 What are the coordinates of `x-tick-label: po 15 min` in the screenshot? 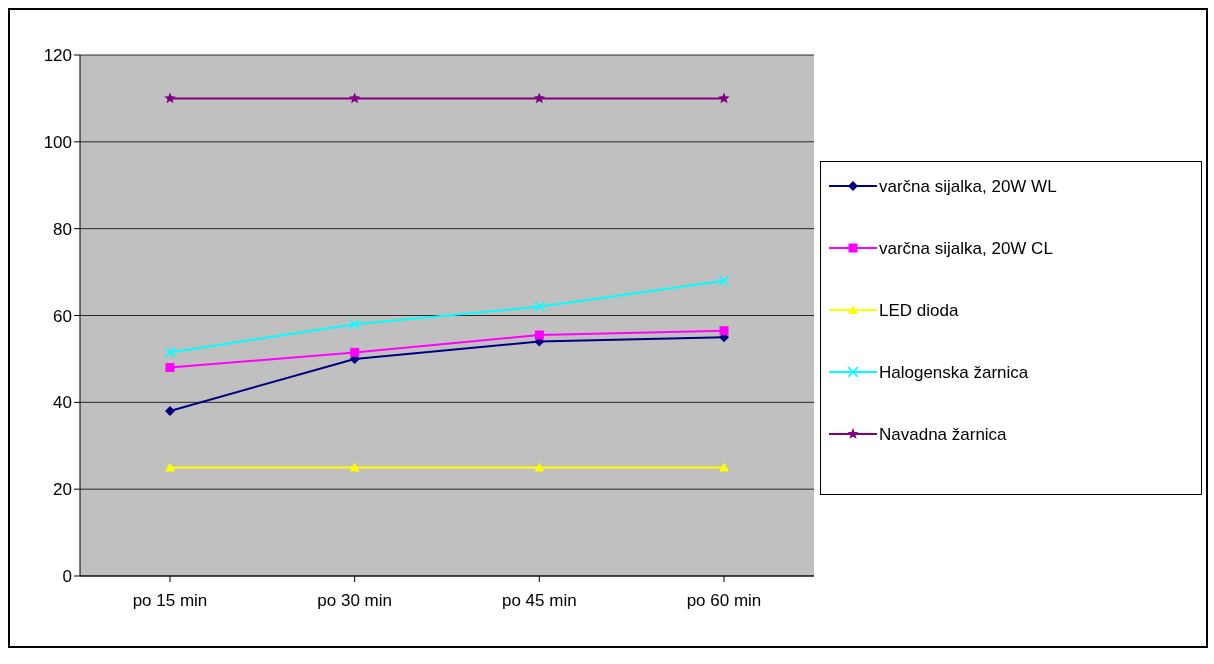 It's located at (170, 601).